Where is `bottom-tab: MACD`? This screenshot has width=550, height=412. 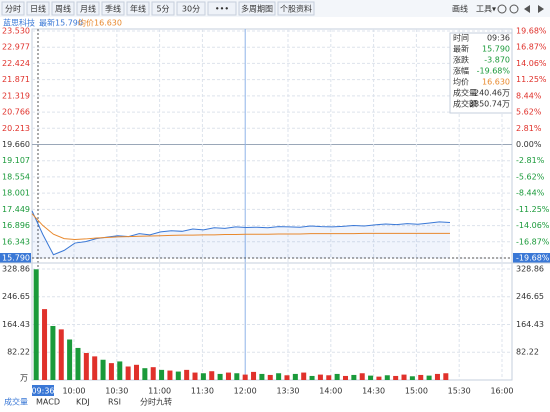 bottom-tab: MACD is located at coordinates (48, 402).